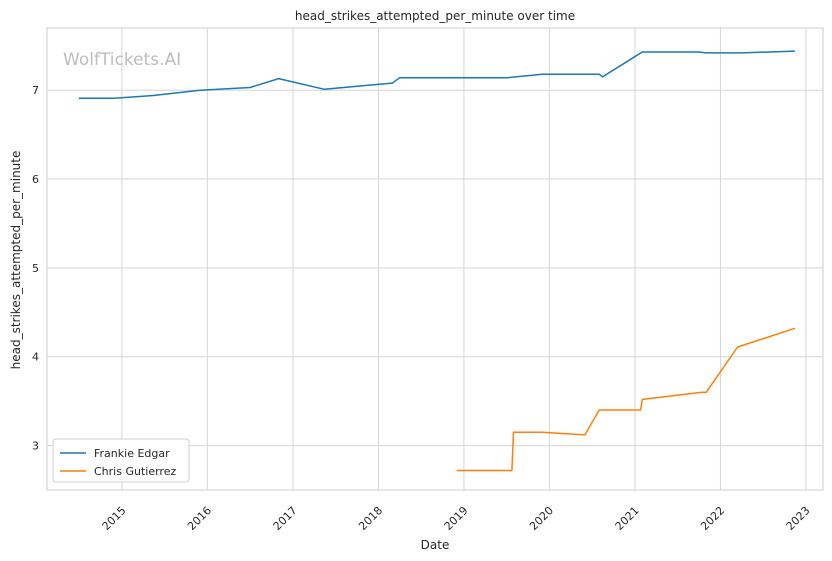 This screenshot has width=832, height=561. I want to click on x-tick-label: 2017, so click(285, 518).